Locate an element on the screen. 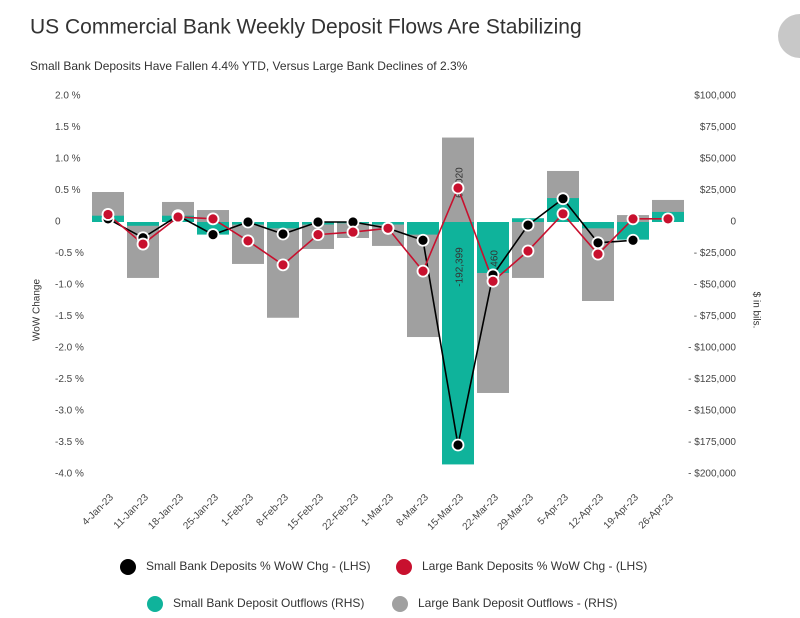  x-tick-label: 5-Apr-23 is located at coordinates (554, 510).